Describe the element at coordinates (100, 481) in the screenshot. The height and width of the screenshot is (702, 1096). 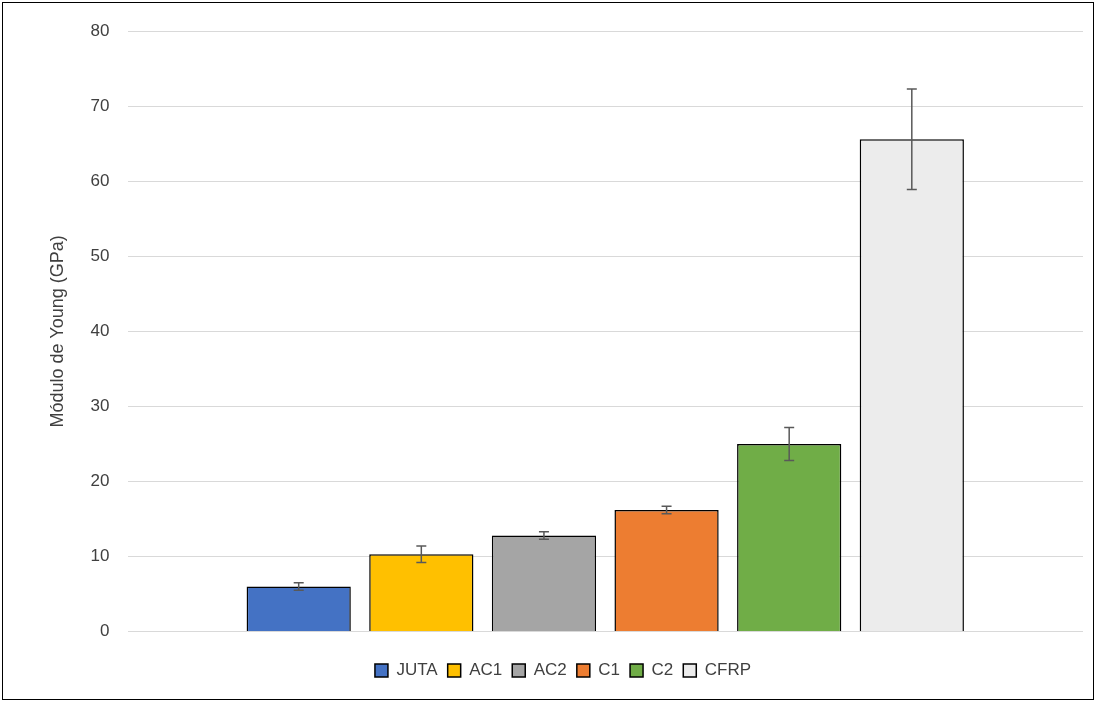
I see `y-tick-label: 20` at that location.